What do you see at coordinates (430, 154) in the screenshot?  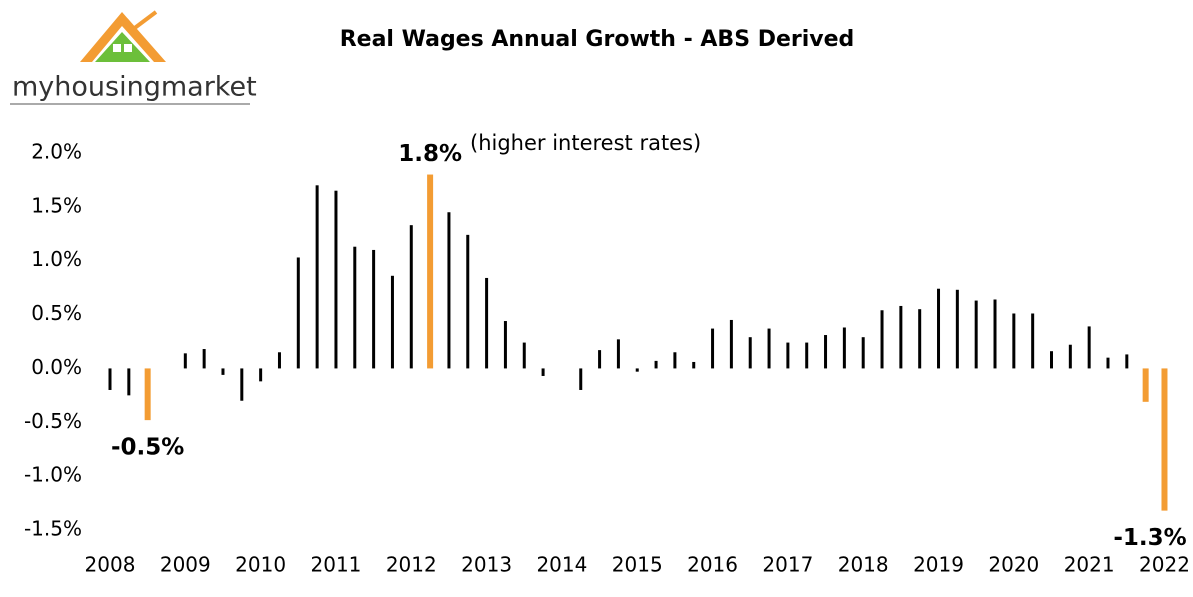 I see `value-label: 1.8%` at bounding box center [430, 154].